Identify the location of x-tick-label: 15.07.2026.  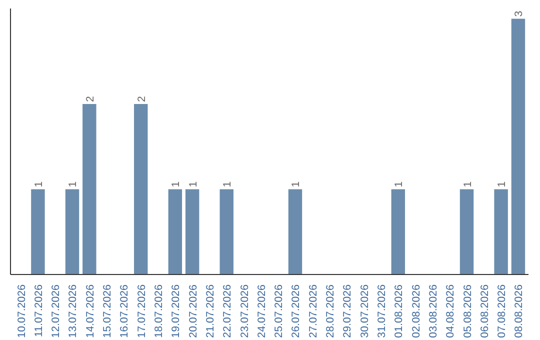
(108, 311).